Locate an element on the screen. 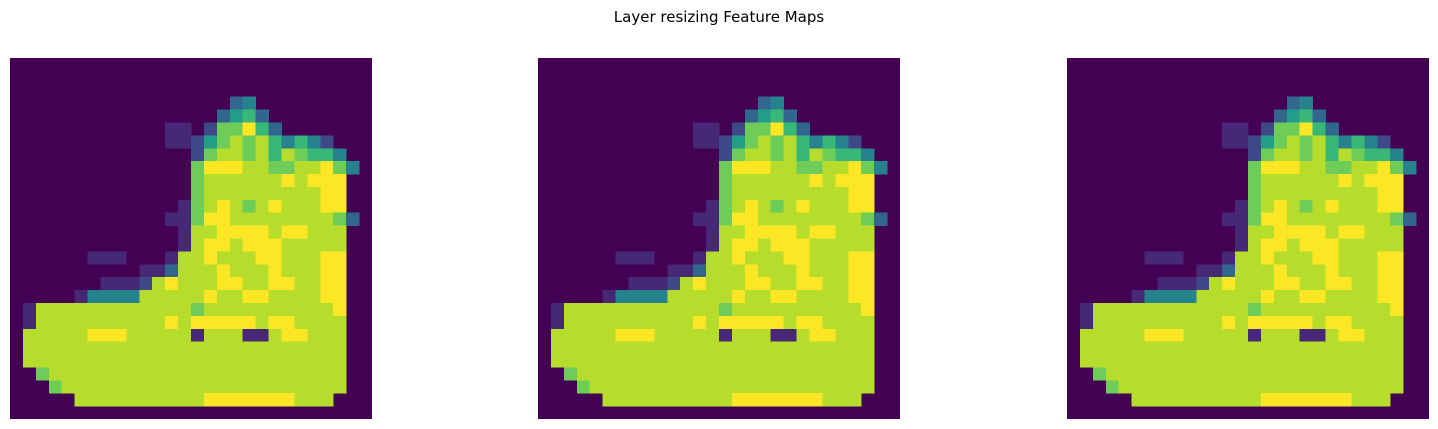 This screenshot has height=429, width=1438. figure-title: Layer resizing Feature Maps is located at coordinates (719, 17).